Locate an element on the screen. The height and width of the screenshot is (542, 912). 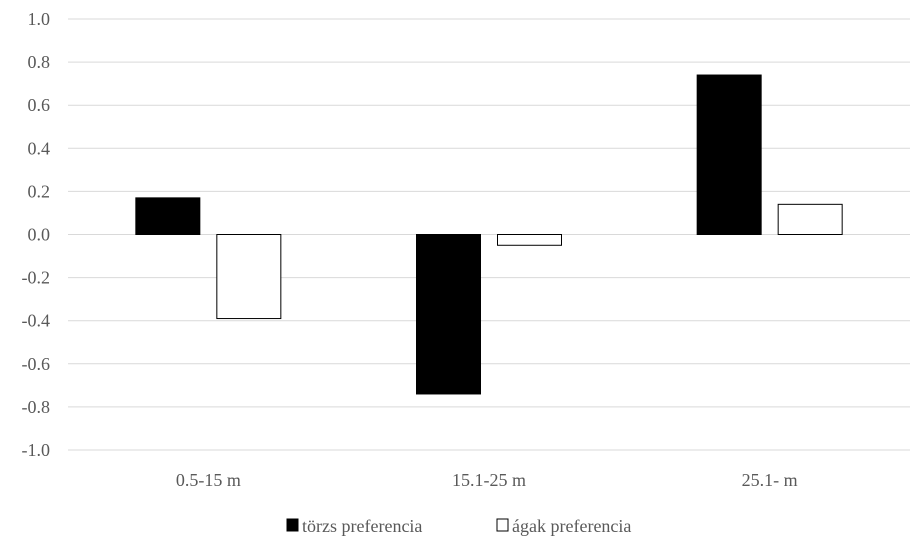
x-tick-label: 0.5-15 m is located at coordinates (208, 480).